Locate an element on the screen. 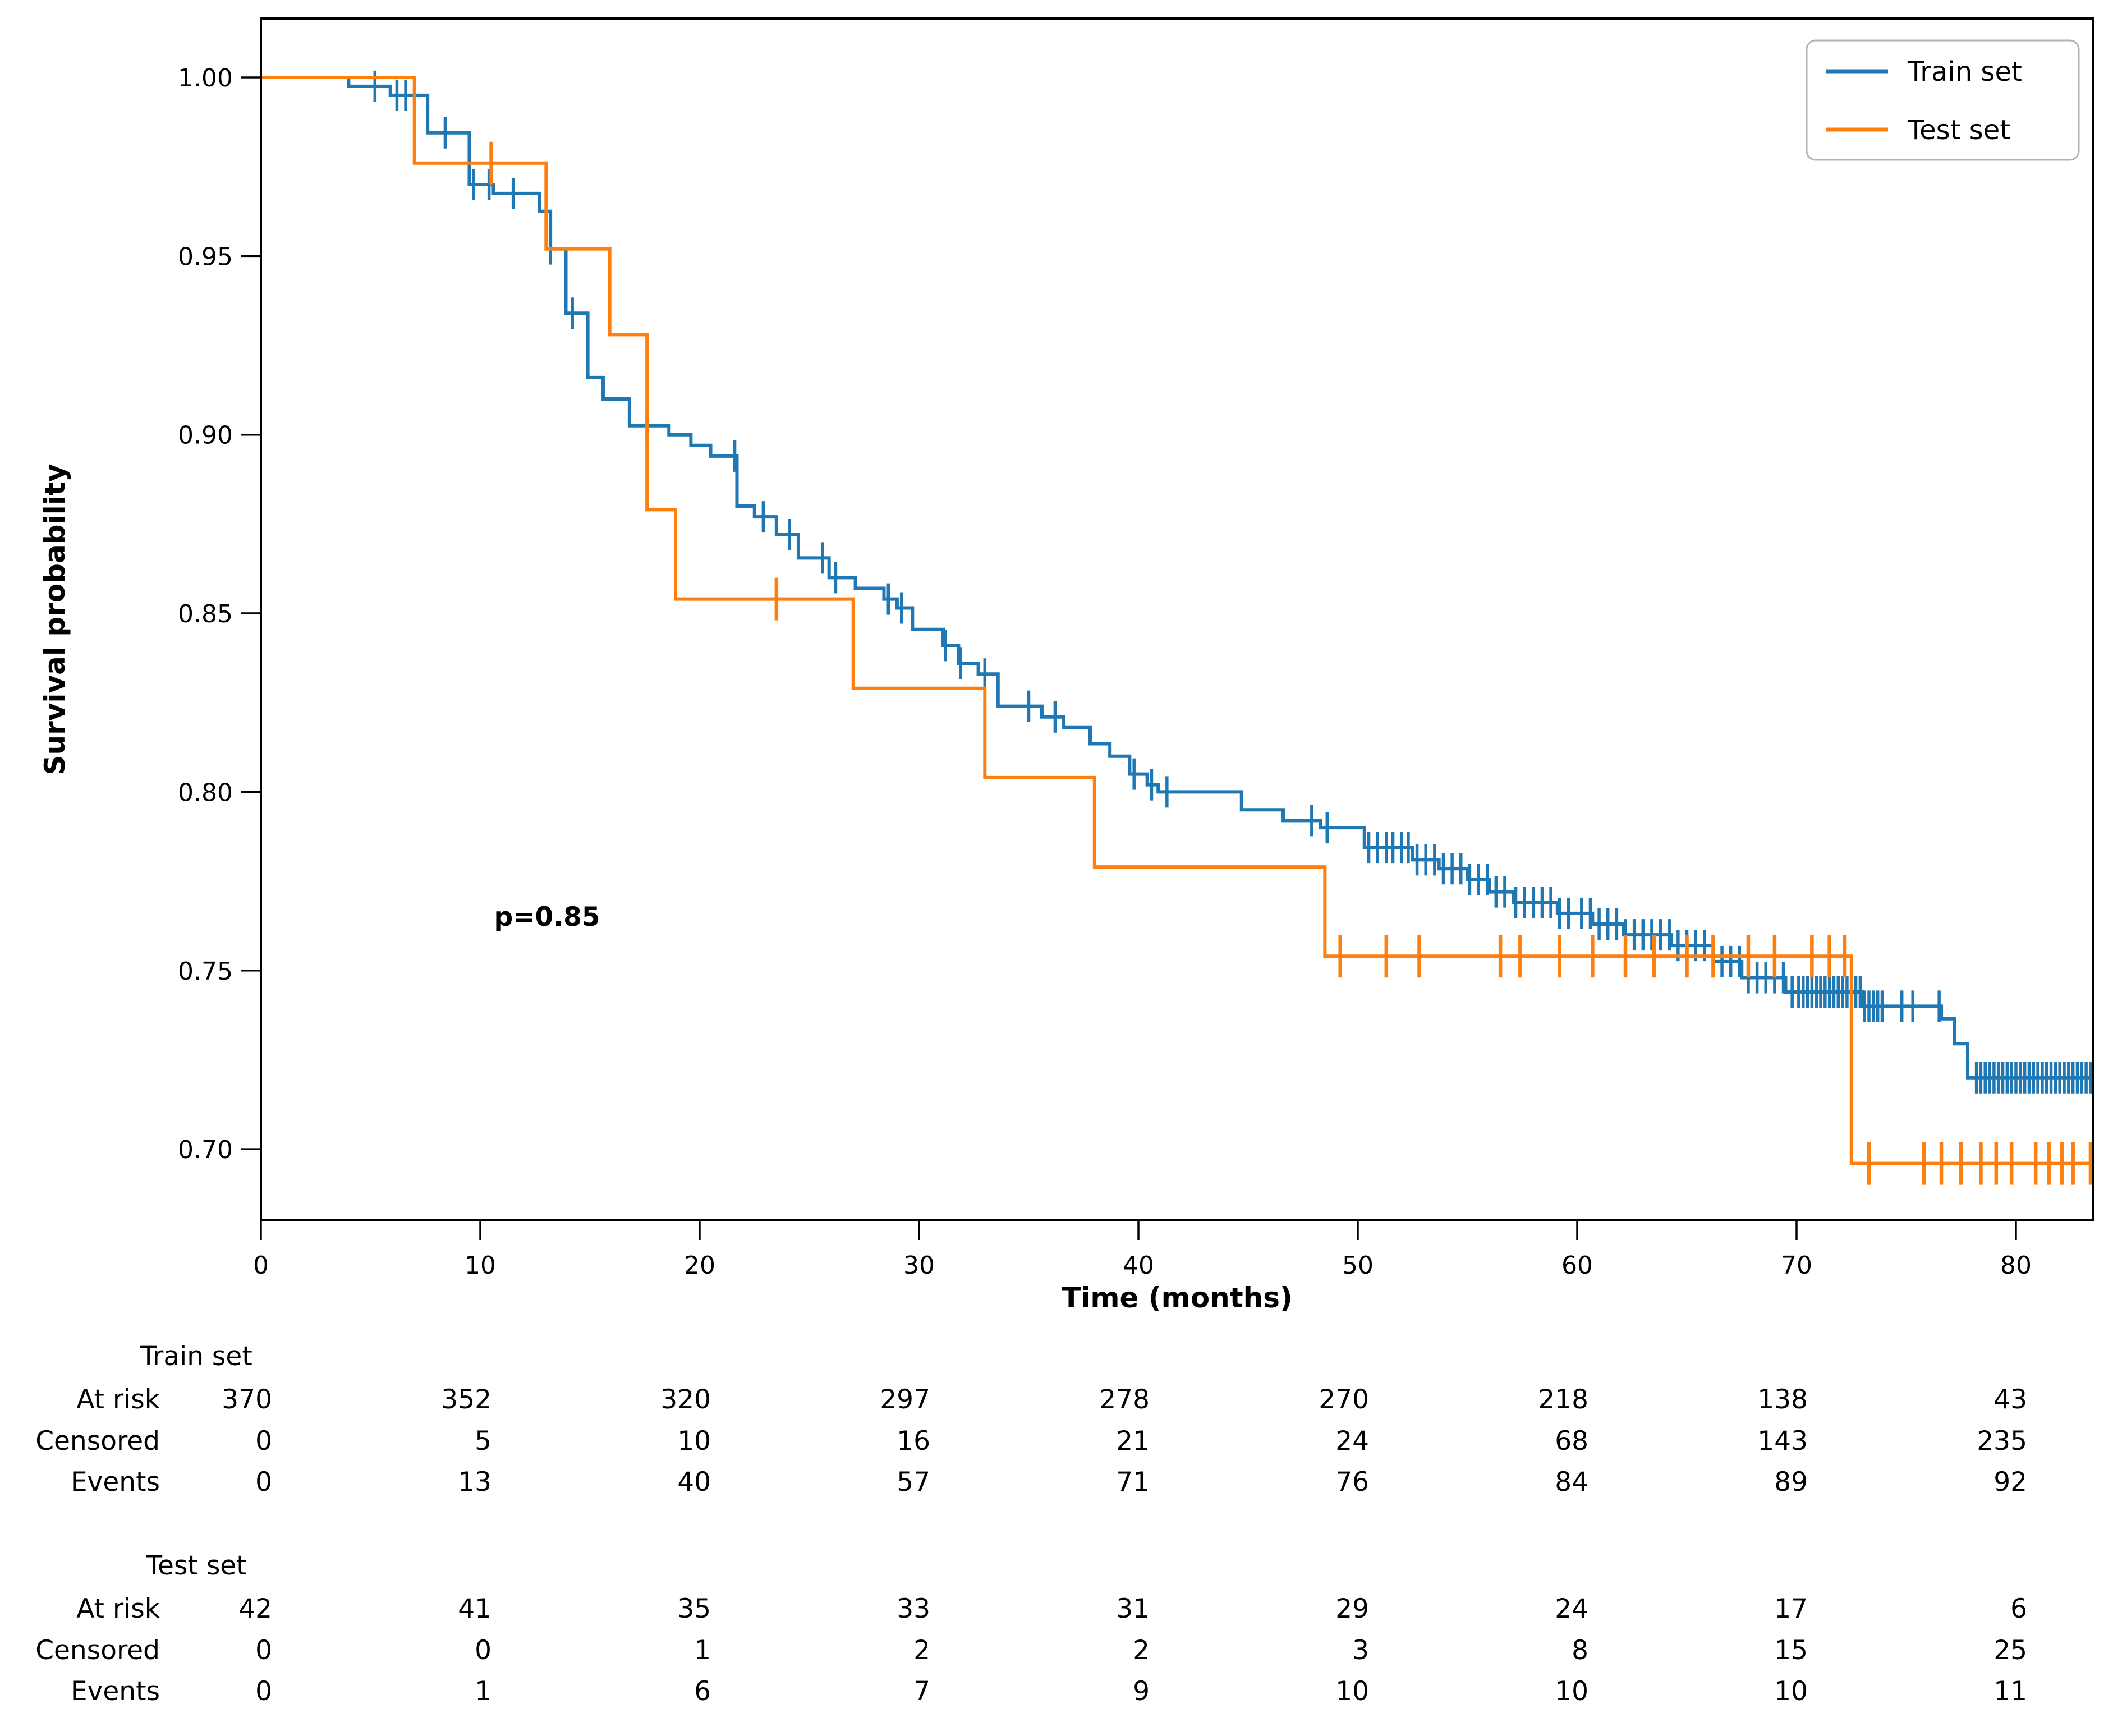 This screenshot has height=1736, width=2113. risk-count-cell: 41 is located at coordinates (474, 1608).